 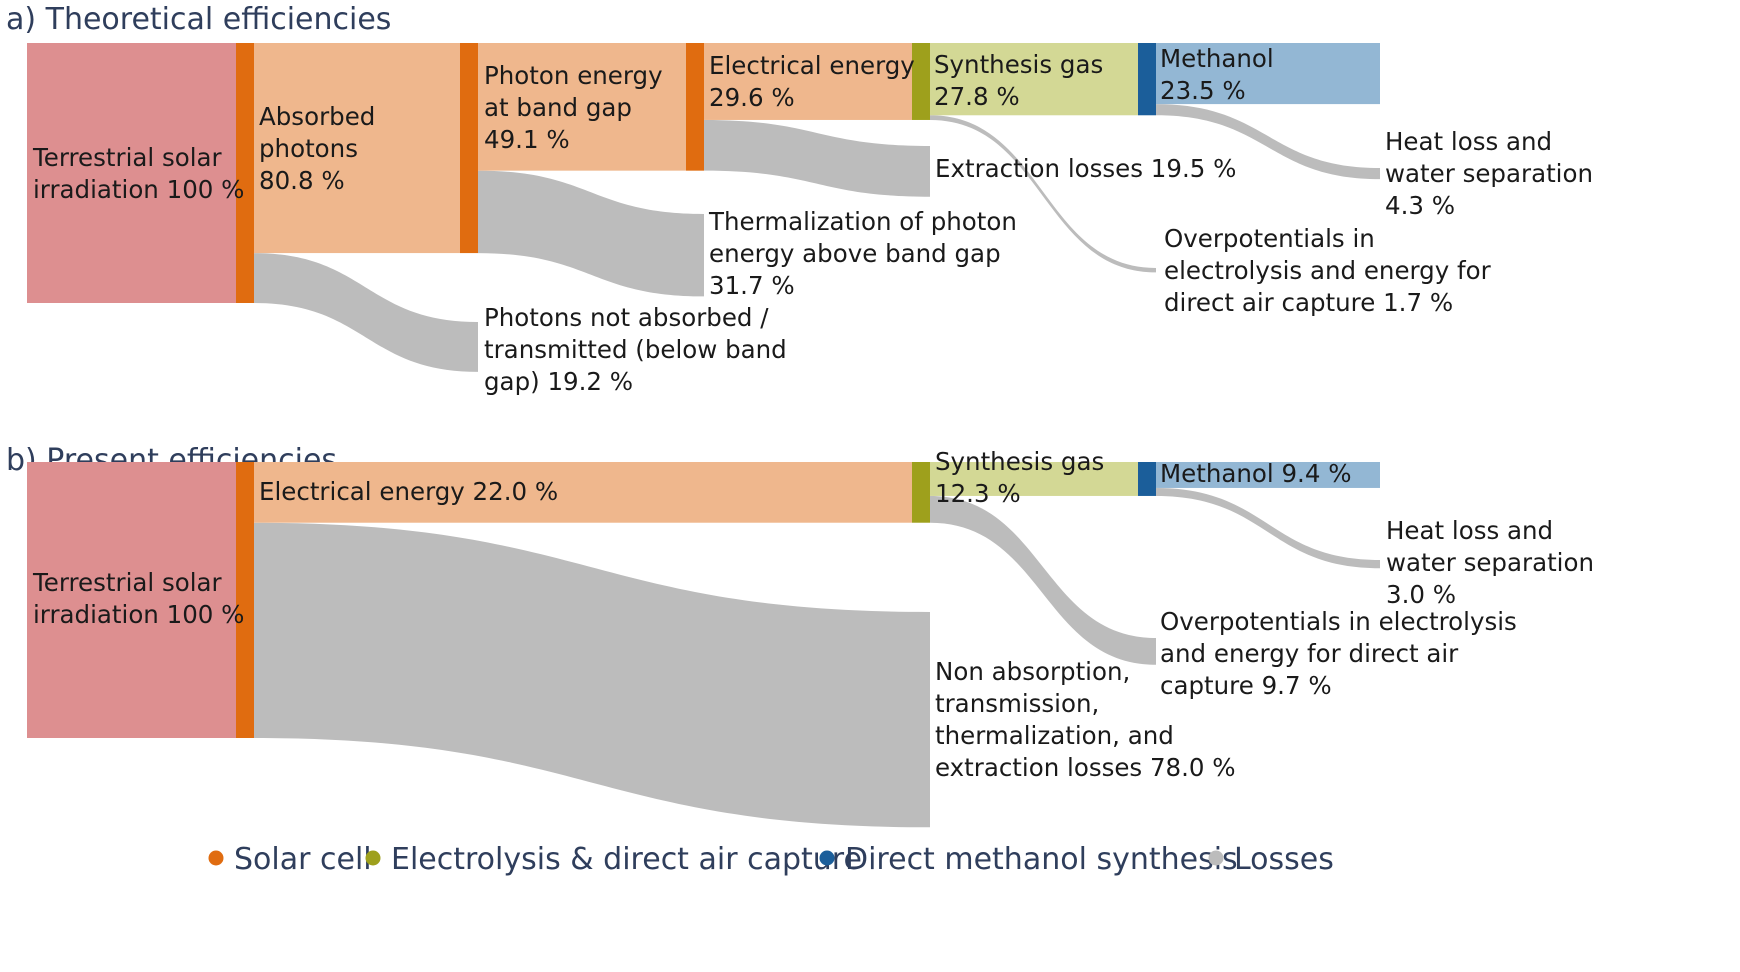 I want to click on label-overpotentials-line: direct air capture 1.7 %, so click(x=1308, y=302).